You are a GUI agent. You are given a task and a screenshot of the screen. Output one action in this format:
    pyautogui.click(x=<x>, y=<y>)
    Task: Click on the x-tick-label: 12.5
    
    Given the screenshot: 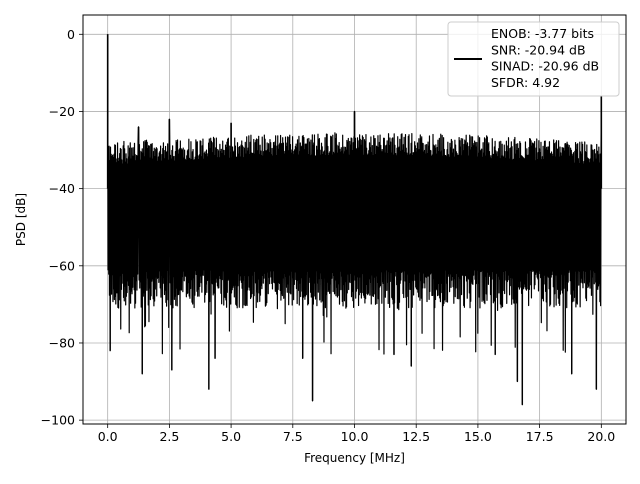 What is the action you would take?
    pyautogui.click(x=416, y=436)
    